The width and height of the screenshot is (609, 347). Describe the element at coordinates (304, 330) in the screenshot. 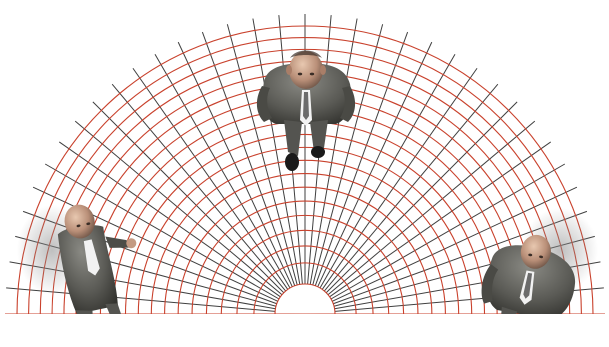

I see `floor-band` at that location.